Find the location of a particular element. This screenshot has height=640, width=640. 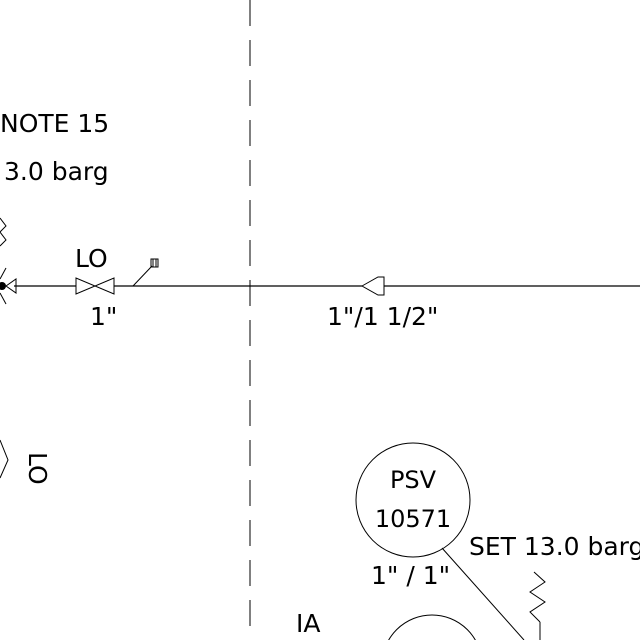

ia-tag-label: IA is located at coordinates (308, 623).